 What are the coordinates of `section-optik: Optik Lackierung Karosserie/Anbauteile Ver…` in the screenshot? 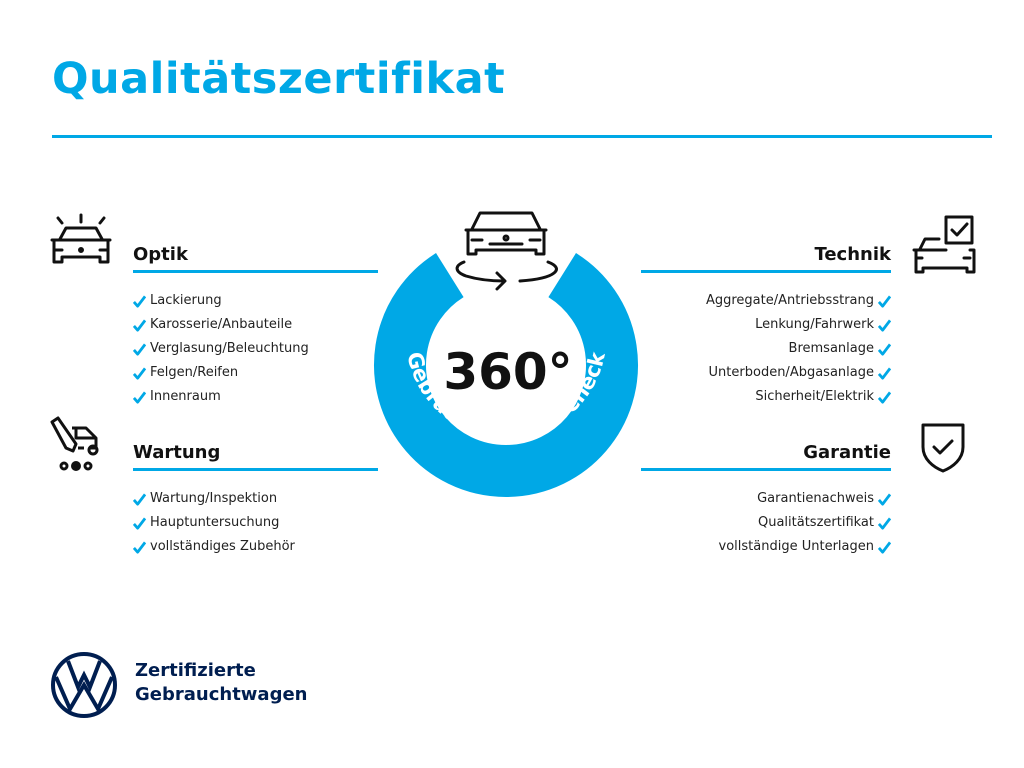 It's located at (255, 325).